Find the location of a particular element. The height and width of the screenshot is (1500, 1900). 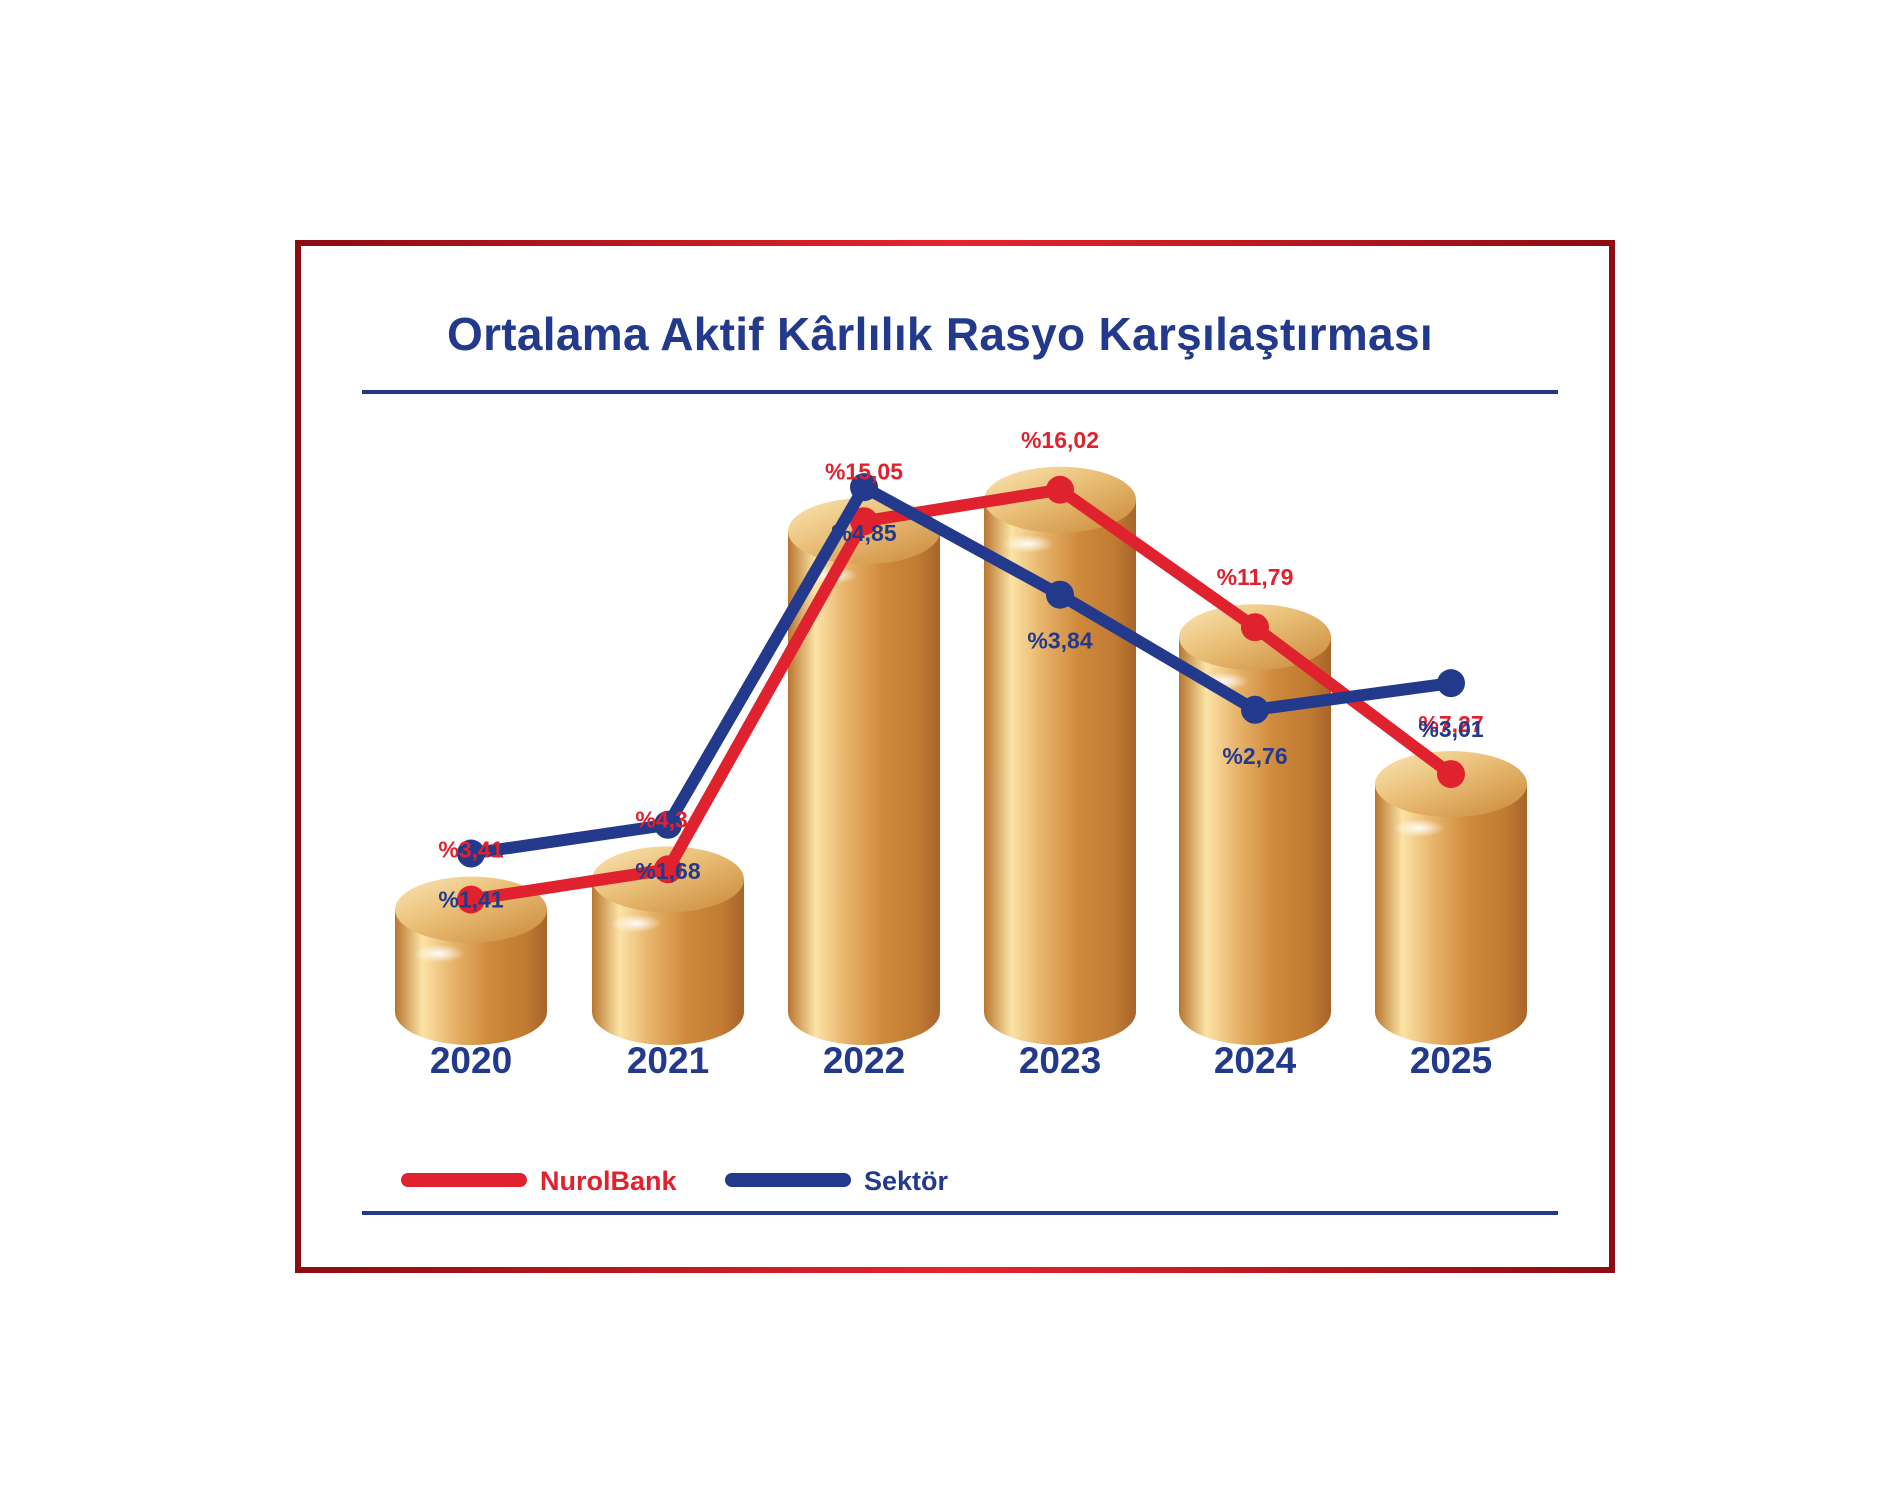

sektor-value-label-2020: %1,41 is located at coordinates (470, 900).